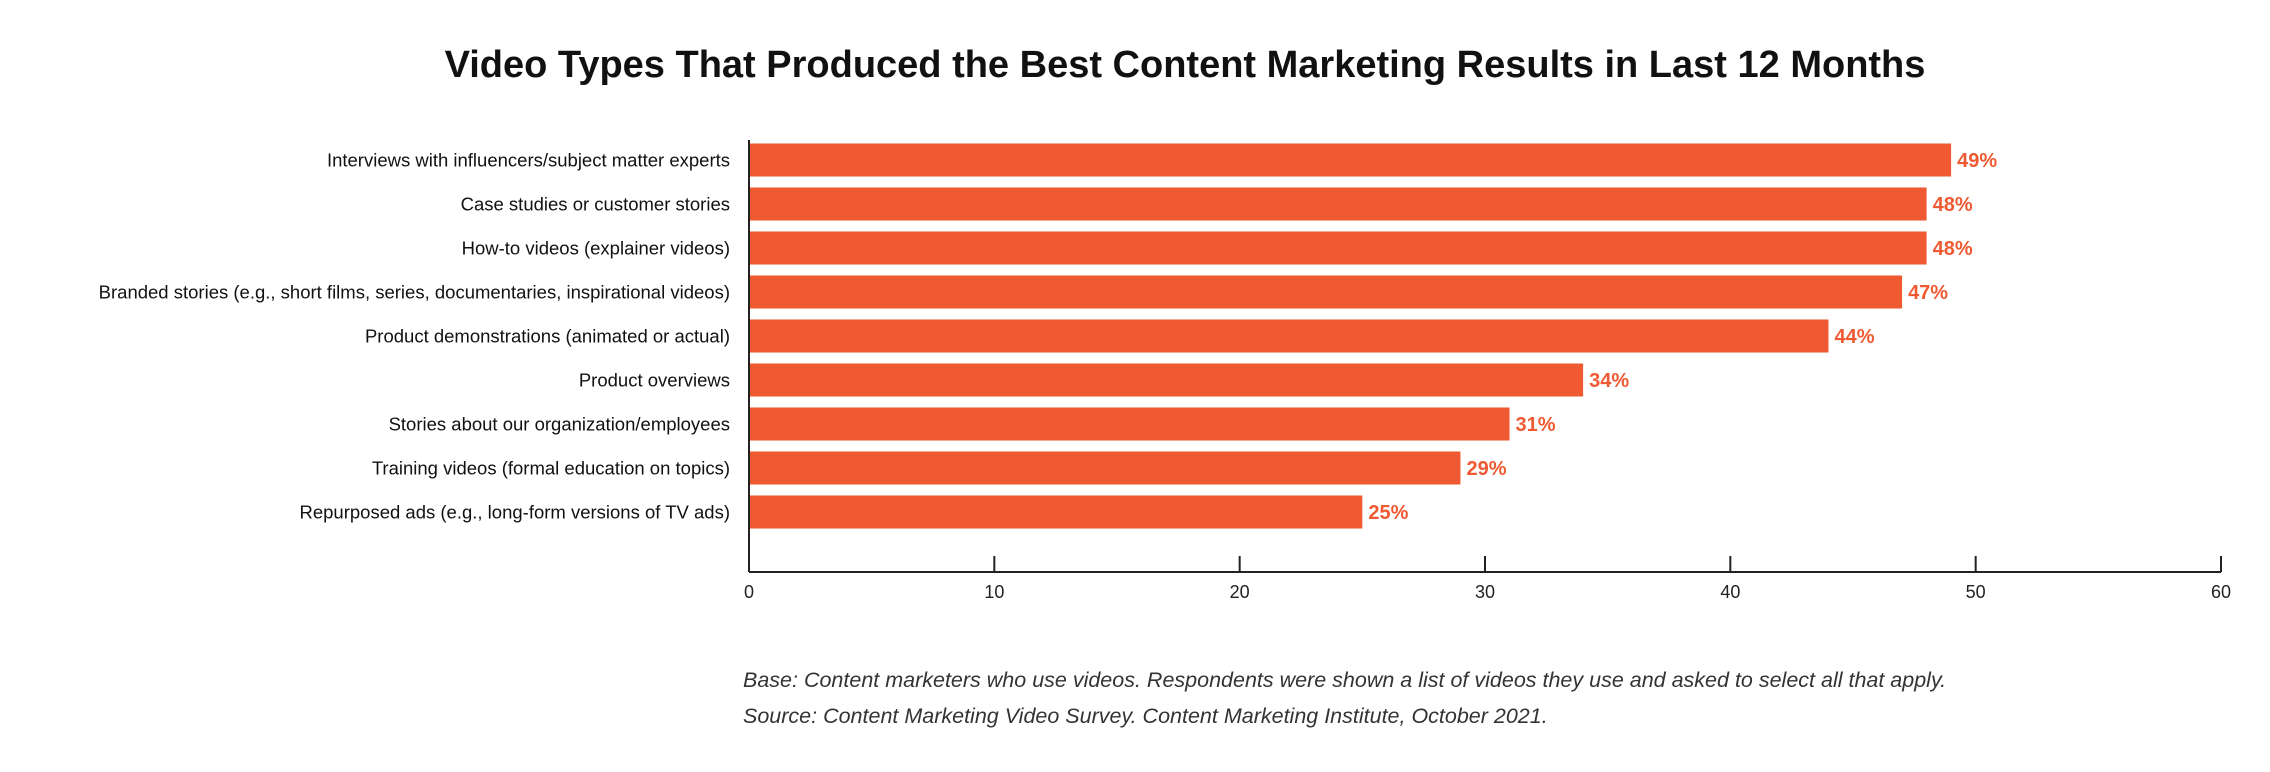 This screenshot has height=772, width=2270. What do you see at coordinates (749, 592) in the screenshot?
I see `x-tick-label: 0` at bounding box center [749, 592].